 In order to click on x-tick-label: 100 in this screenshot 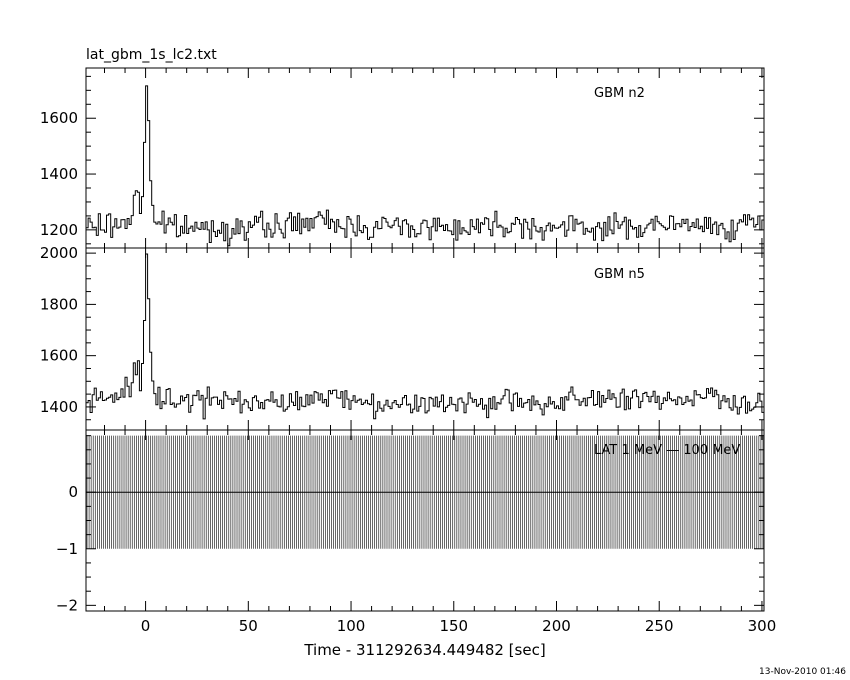, I will do `click(351, 626)`.